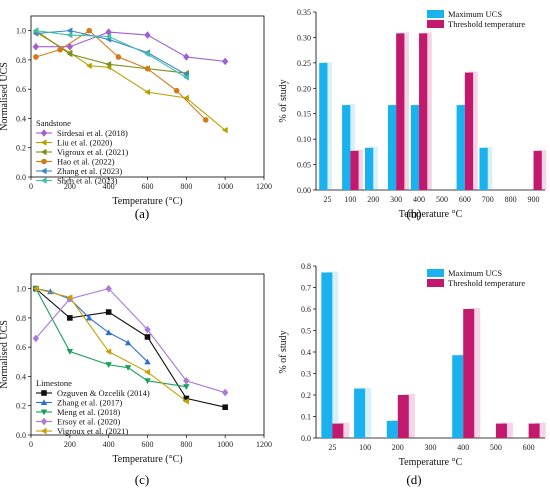 The height and width of the screenshot is (491, 550). Describe the element at coordinates (365, 447) in the screenshot. I see `x-tick-label: 100` at that location.